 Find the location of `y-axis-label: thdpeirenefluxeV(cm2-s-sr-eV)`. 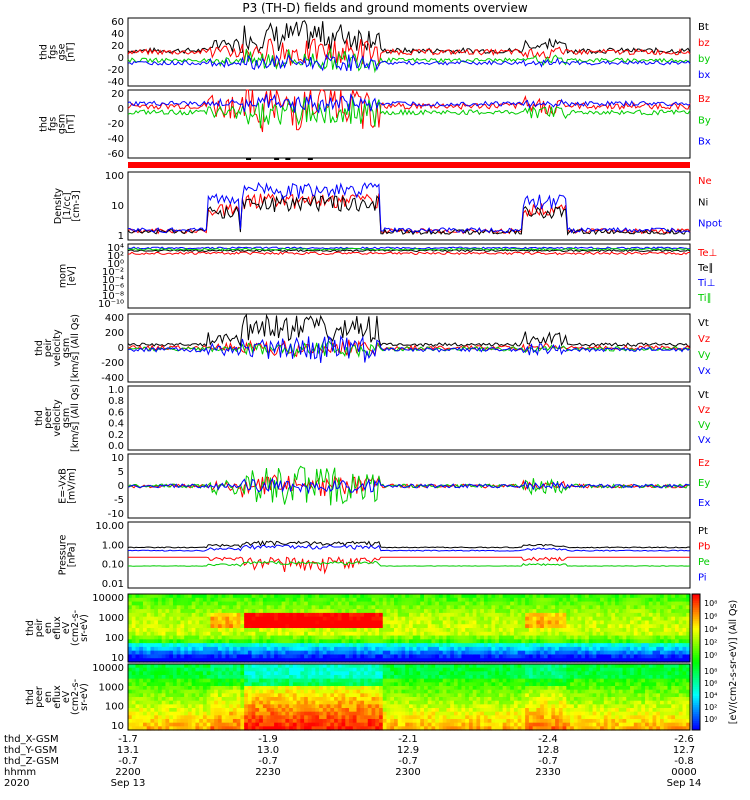

y-axis-label: thdpeirenefluxeV(cm2-s-sr-eV) is located at coordinates (57, 628).